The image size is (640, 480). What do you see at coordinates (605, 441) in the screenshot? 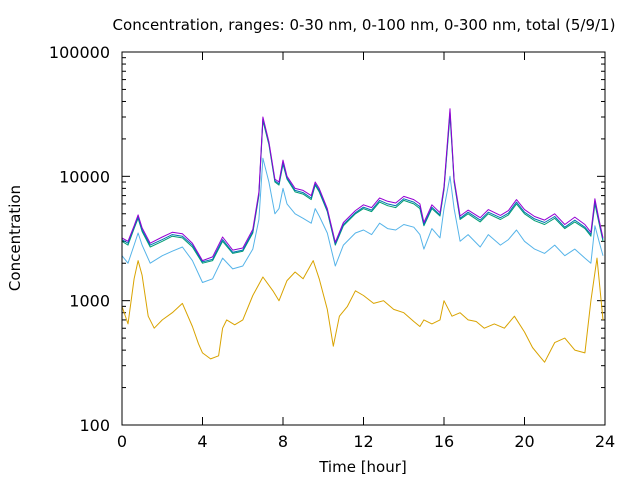
I see `x-tick-label: 24` at bounding box center [605, 441].